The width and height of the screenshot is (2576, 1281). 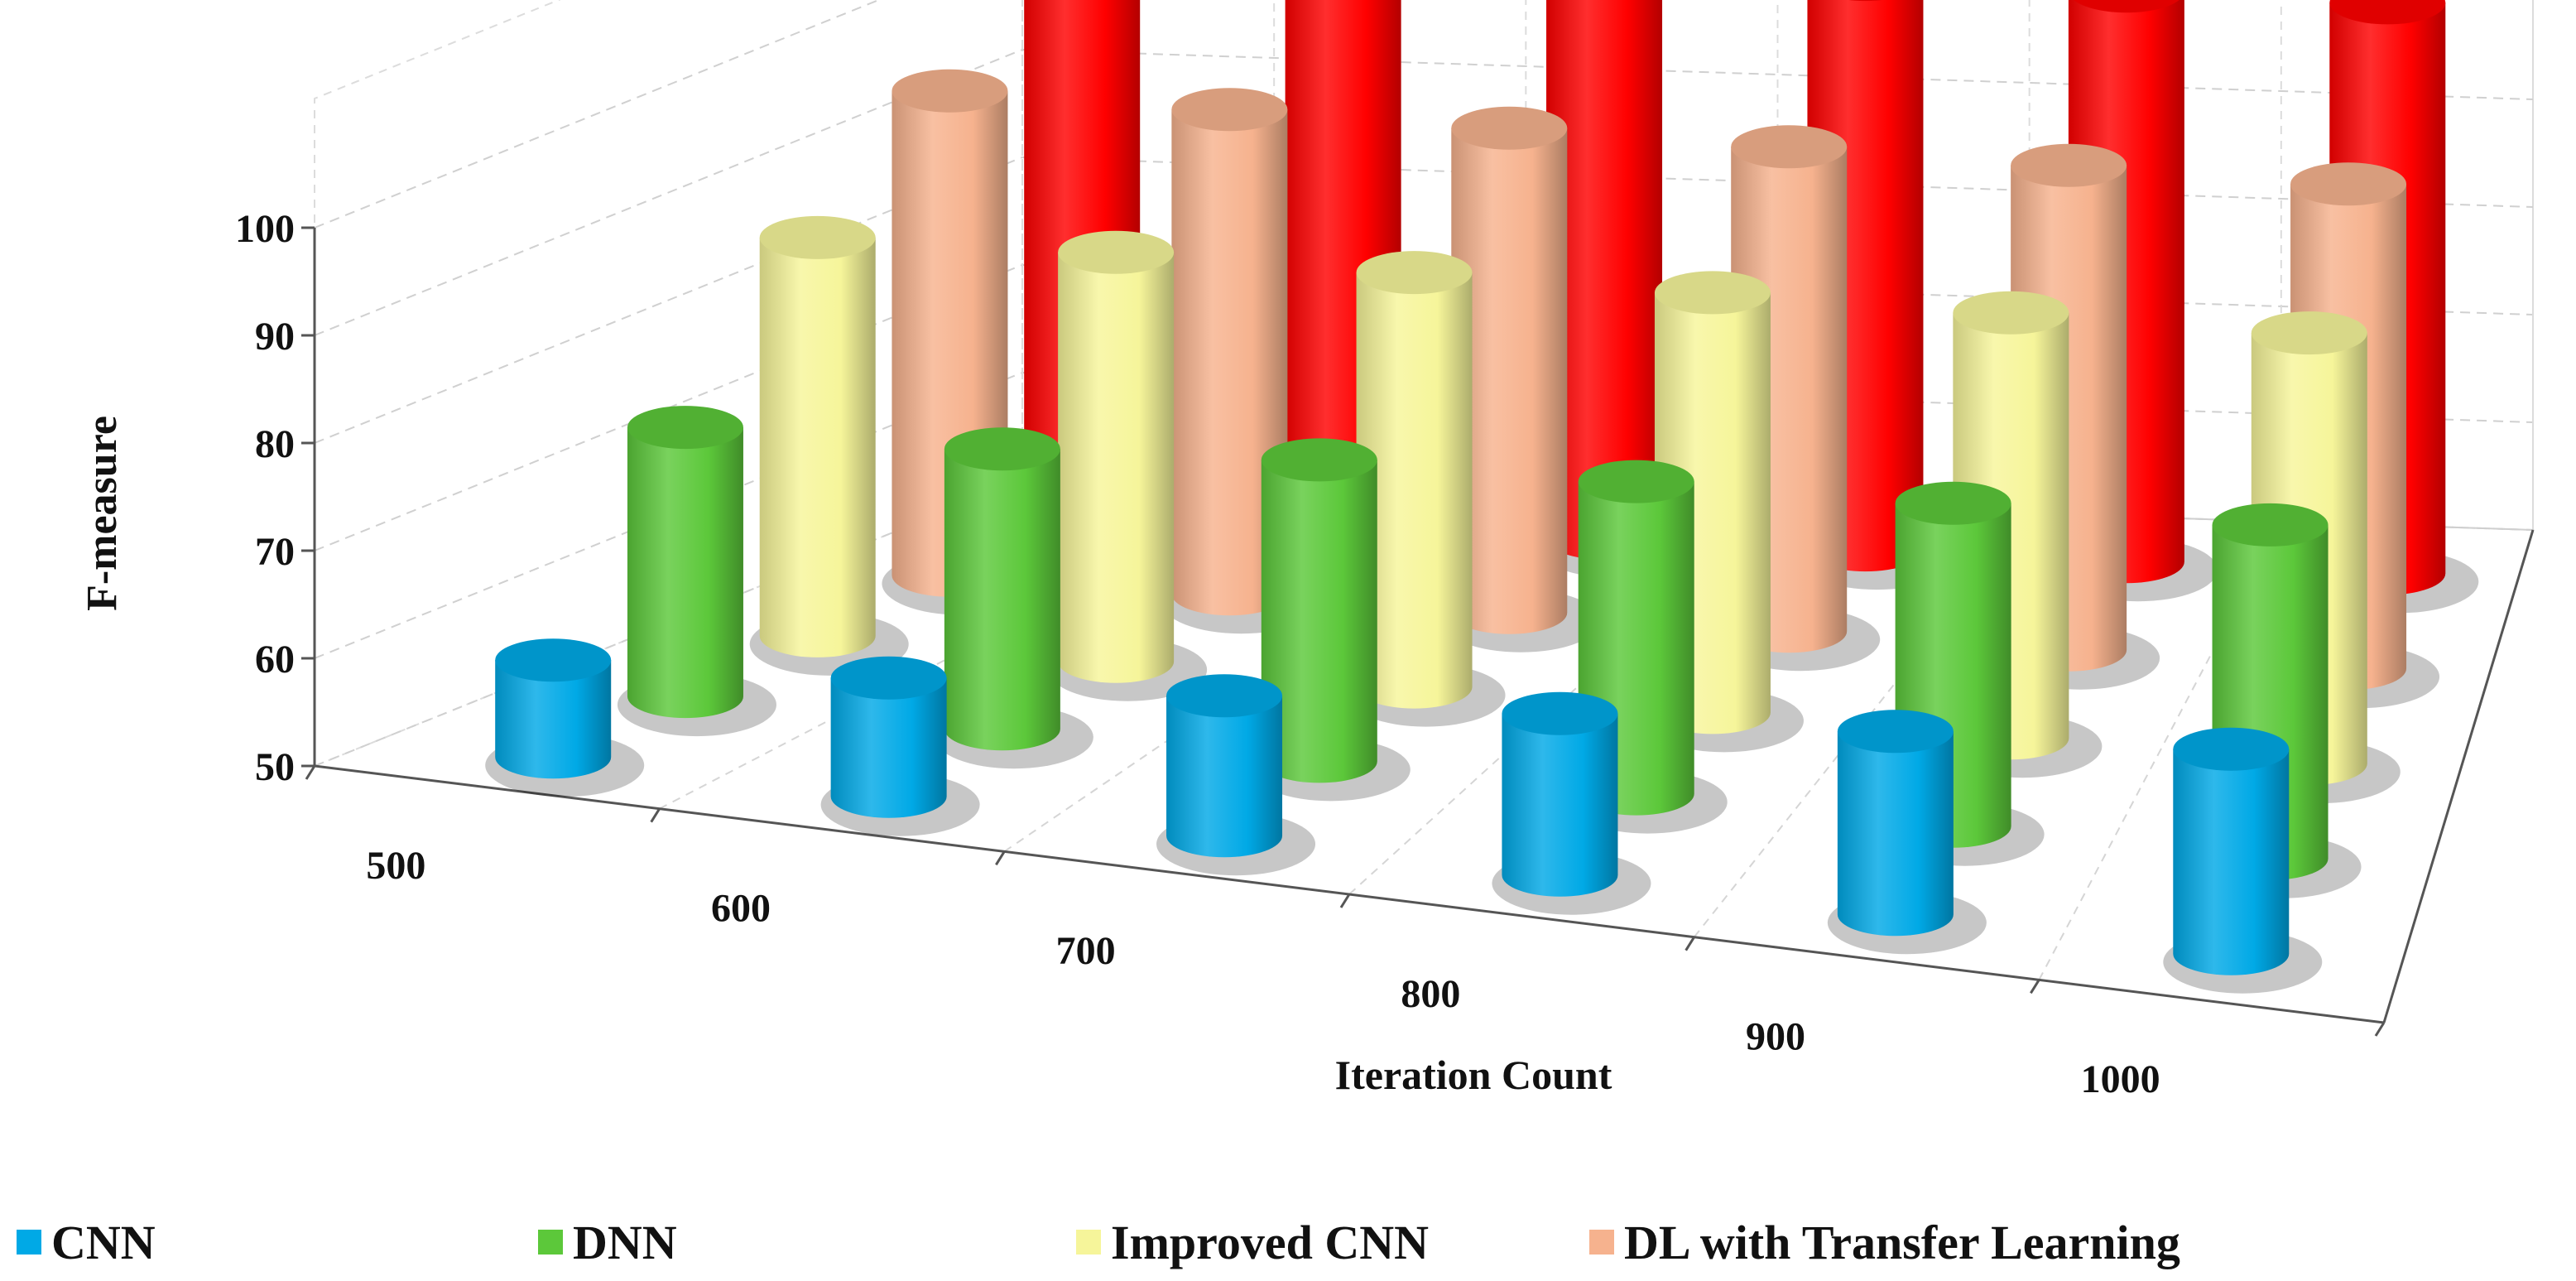 I want to click on y-tick-label: 80, so click(x=275, y=444).